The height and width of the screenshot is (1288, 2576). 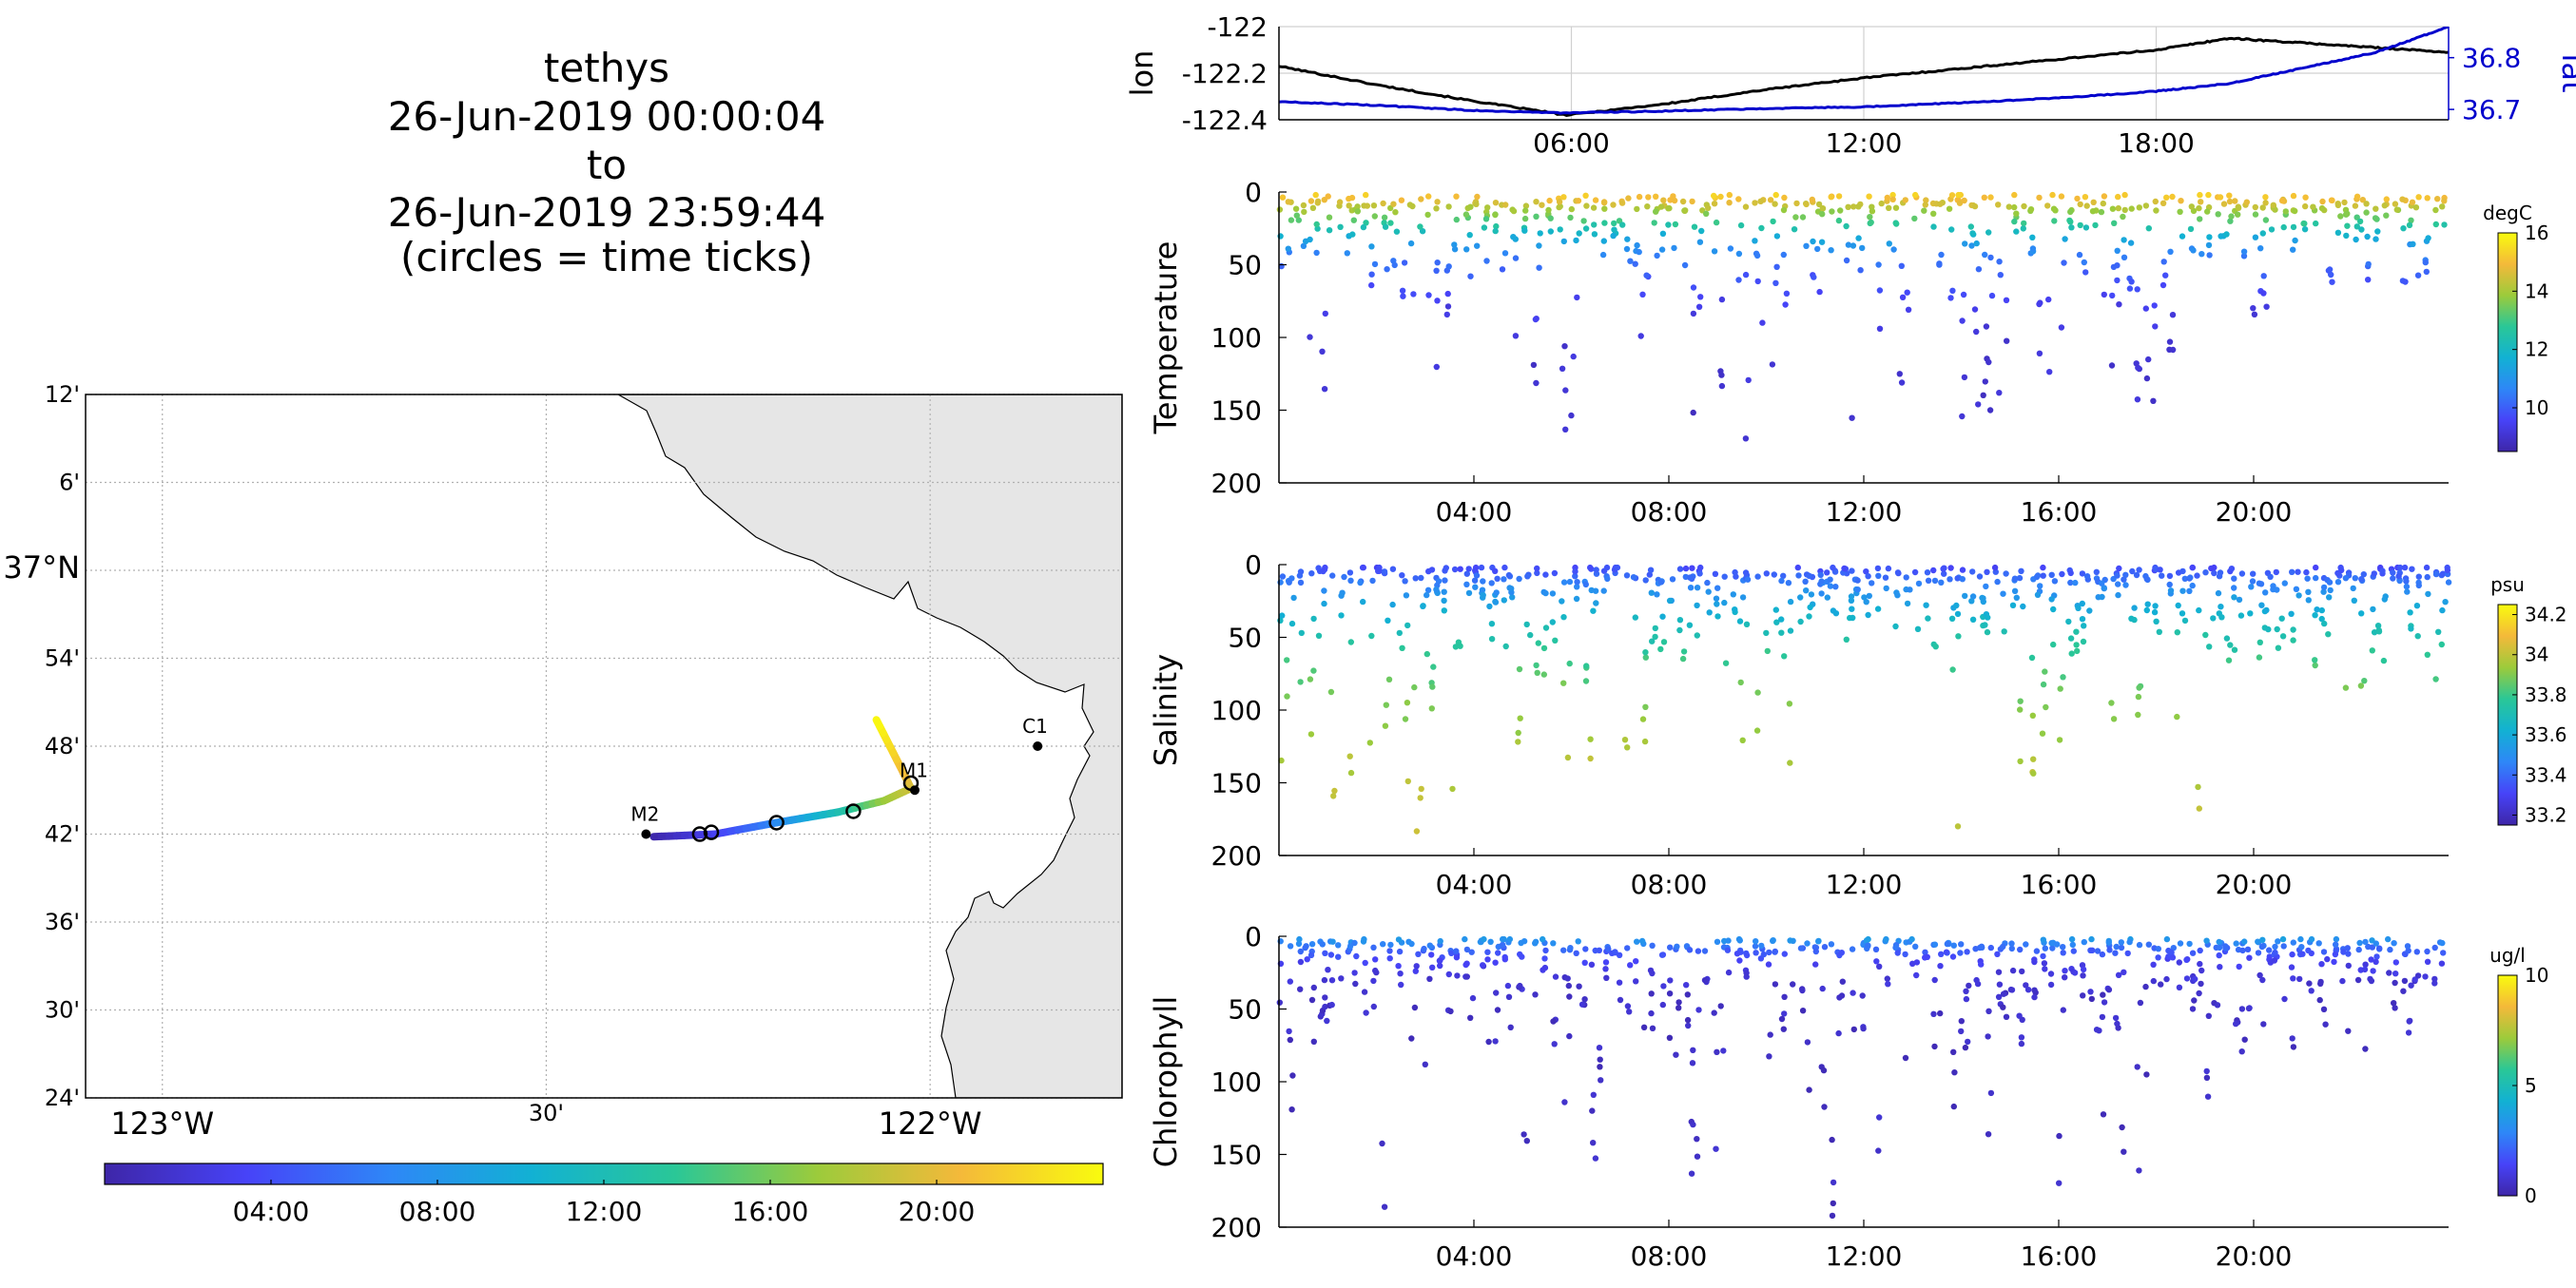 What do you see at coordinates (930, 1123) in the screenshot?
I see `map-lon-tick-label: 122°W` at bounding box center [930, 1123].